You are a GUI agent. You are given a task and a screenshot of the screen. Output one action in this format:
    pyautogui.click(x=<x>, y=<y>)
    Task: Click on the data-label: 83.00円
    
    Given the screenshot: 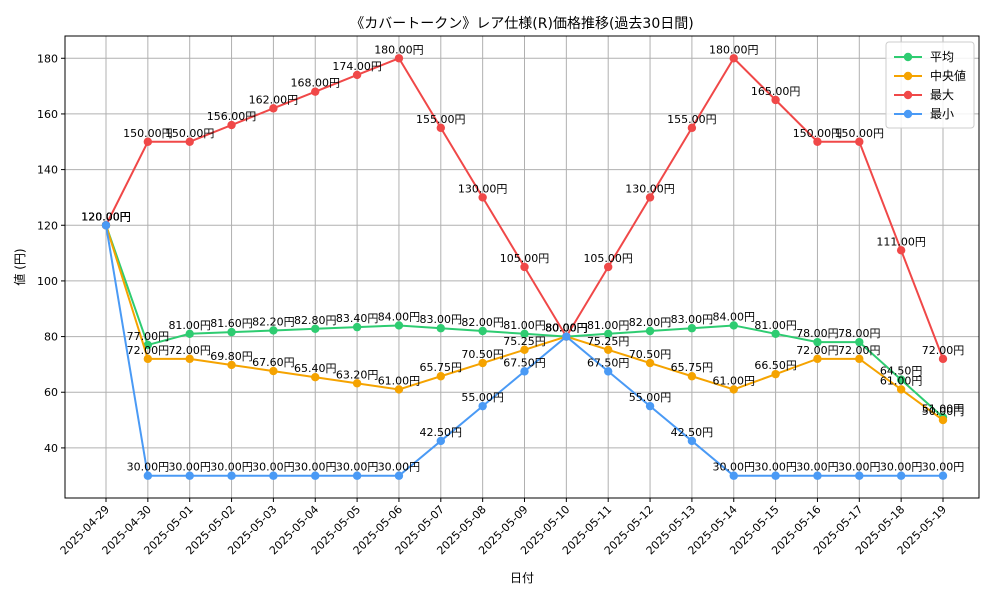 What is the action you would take?
    pyautogui.click(x=441, y=319)
    